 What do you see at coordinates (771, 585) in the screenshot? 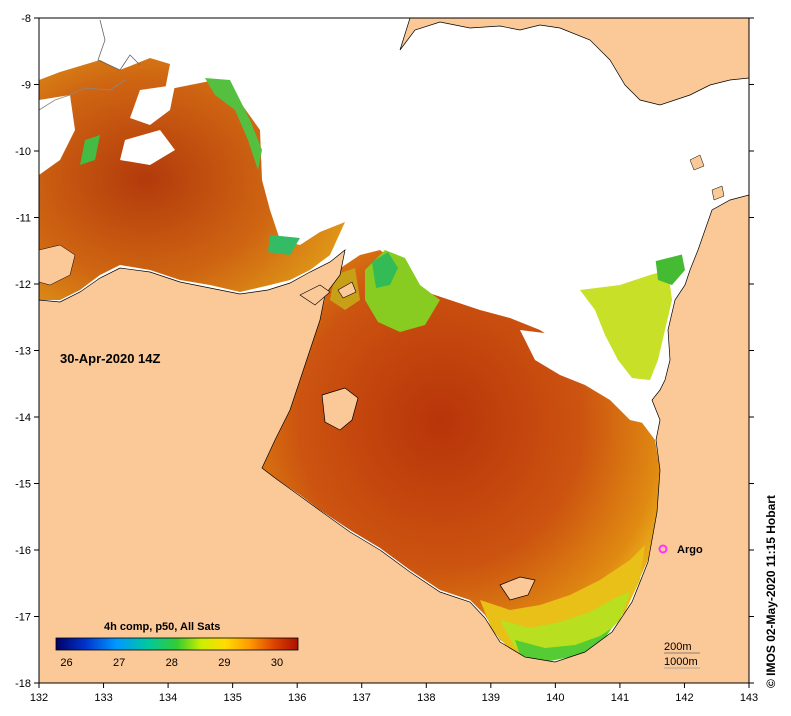
I see `credit-label: IMOS 02-May-2020 11:15 Hobart` at bounding box center [771, 585].